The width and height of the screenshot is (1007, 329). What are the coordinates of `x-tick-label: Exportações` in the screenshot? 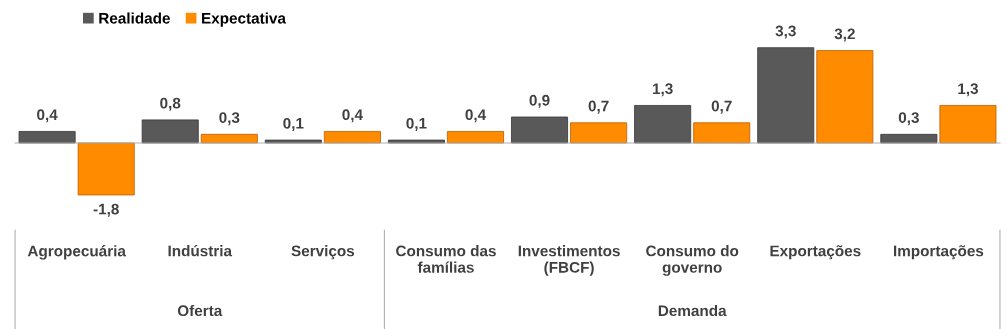 It's located at (815, 252).